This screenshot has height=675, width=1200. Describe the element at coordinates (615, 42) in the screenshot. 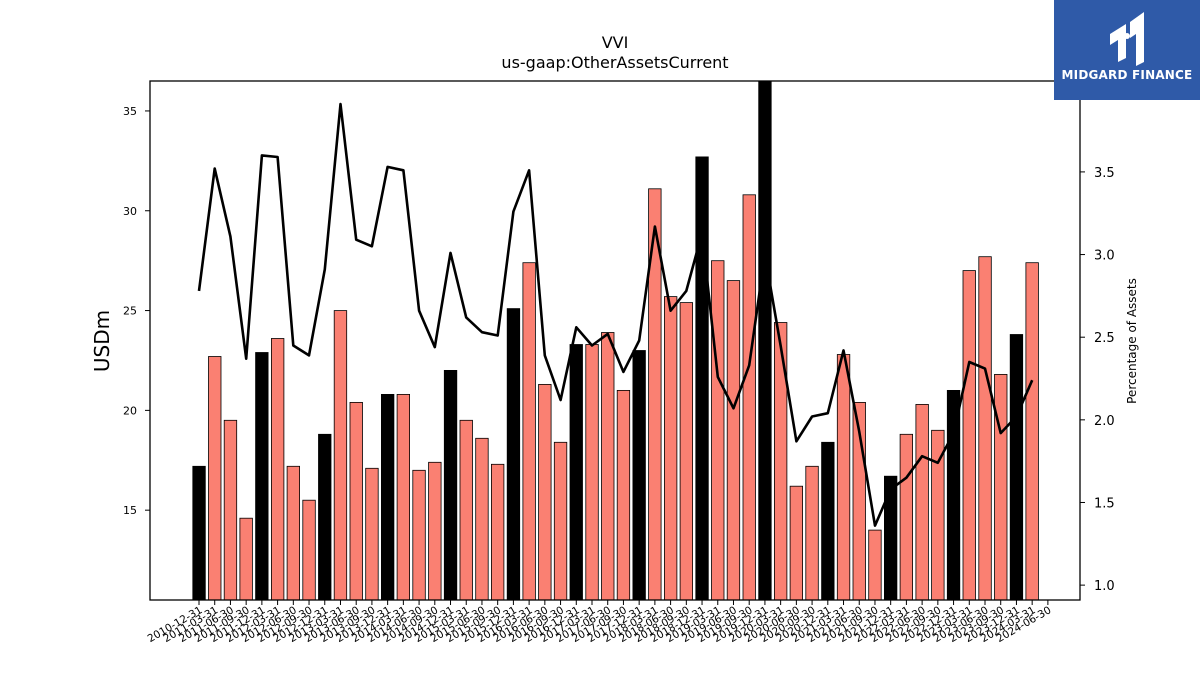

I see `chart-title: VVI` at that location.